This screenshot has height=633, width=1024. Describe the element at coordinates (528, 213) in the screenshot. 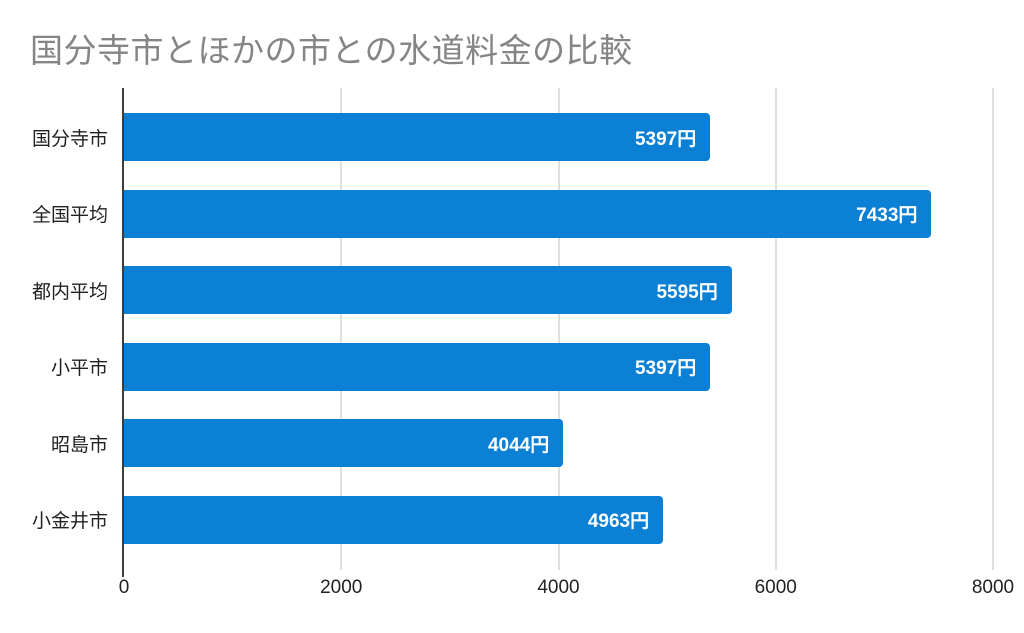

I see `bar: 7433円` at that location.